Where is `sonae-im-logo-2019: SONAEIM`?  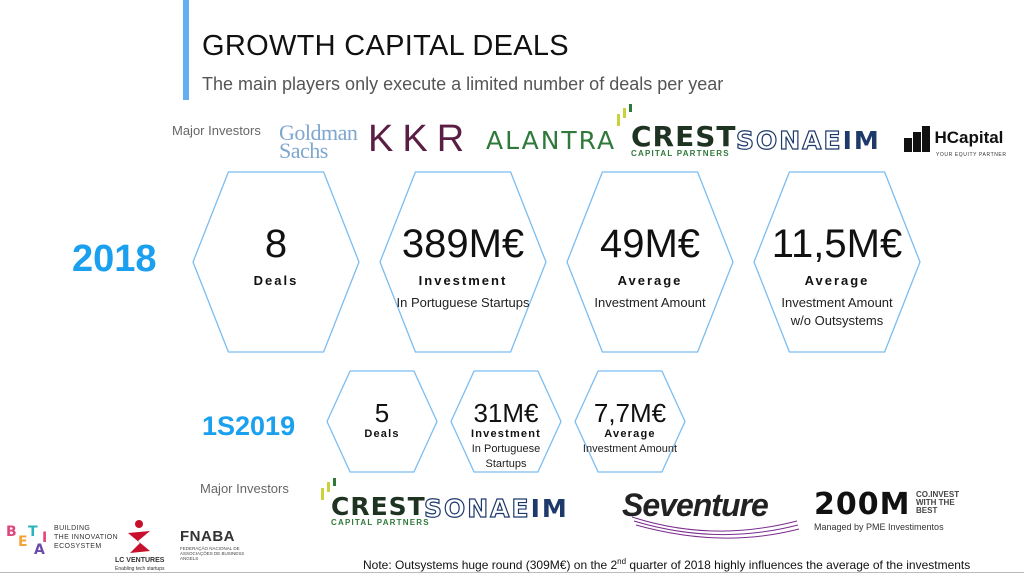
sonae-im-logo-2019: SONAEIM is located at coordinates (496, 508).